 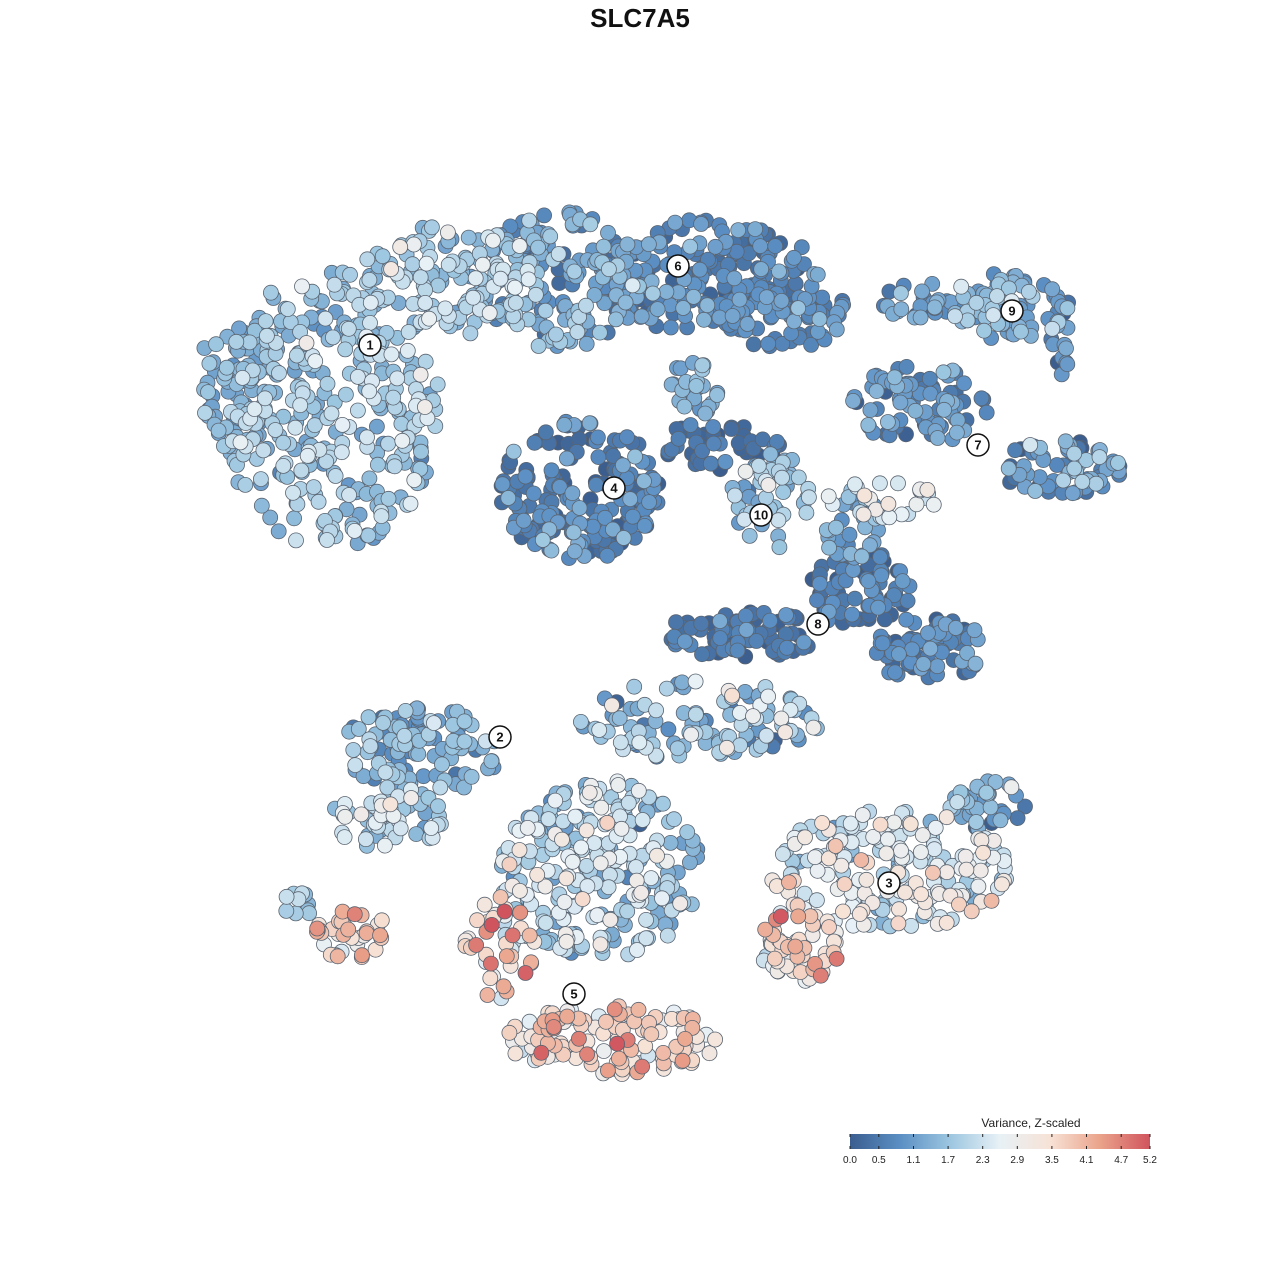 I want to click on cluster-label-3: 3, so click(x=889, y=883).